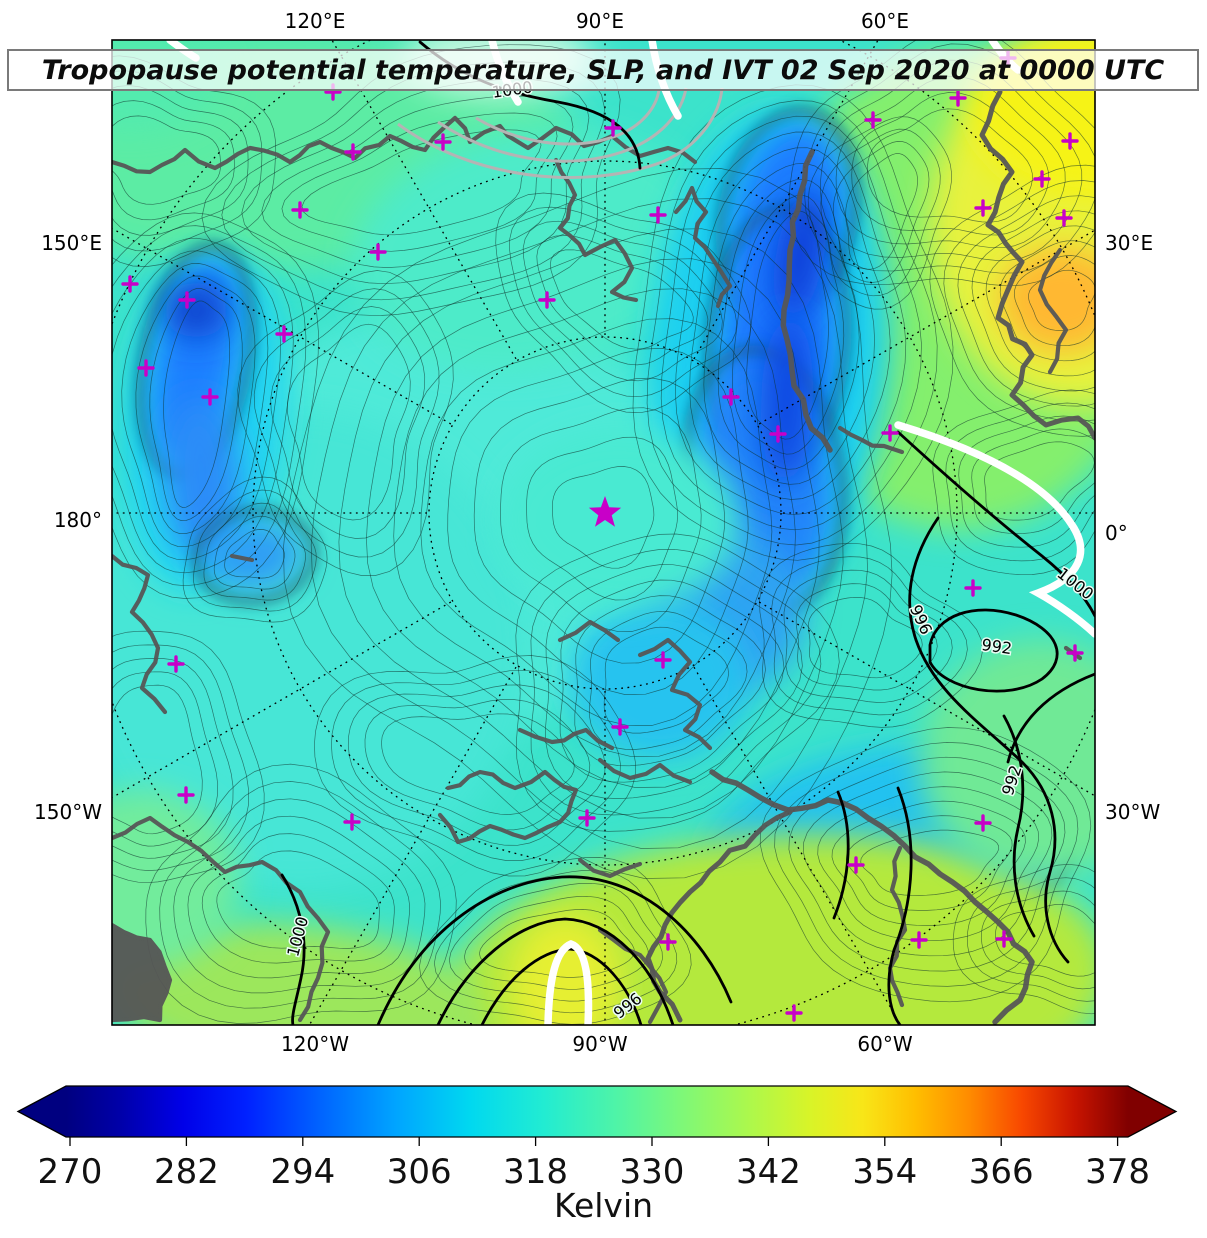 This screenshot has width=1207, height=1238. I want to click on colorbar-tick-label: 366, so click(1001, 1172).